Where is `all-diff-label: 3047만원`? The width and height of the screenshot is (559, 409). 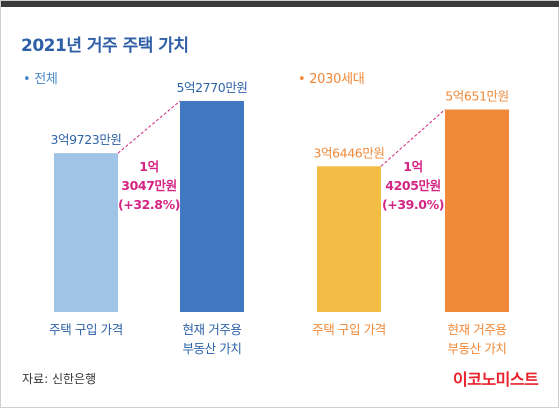
all-diff-label: 3047만원 is located at coordinates (148, 185).